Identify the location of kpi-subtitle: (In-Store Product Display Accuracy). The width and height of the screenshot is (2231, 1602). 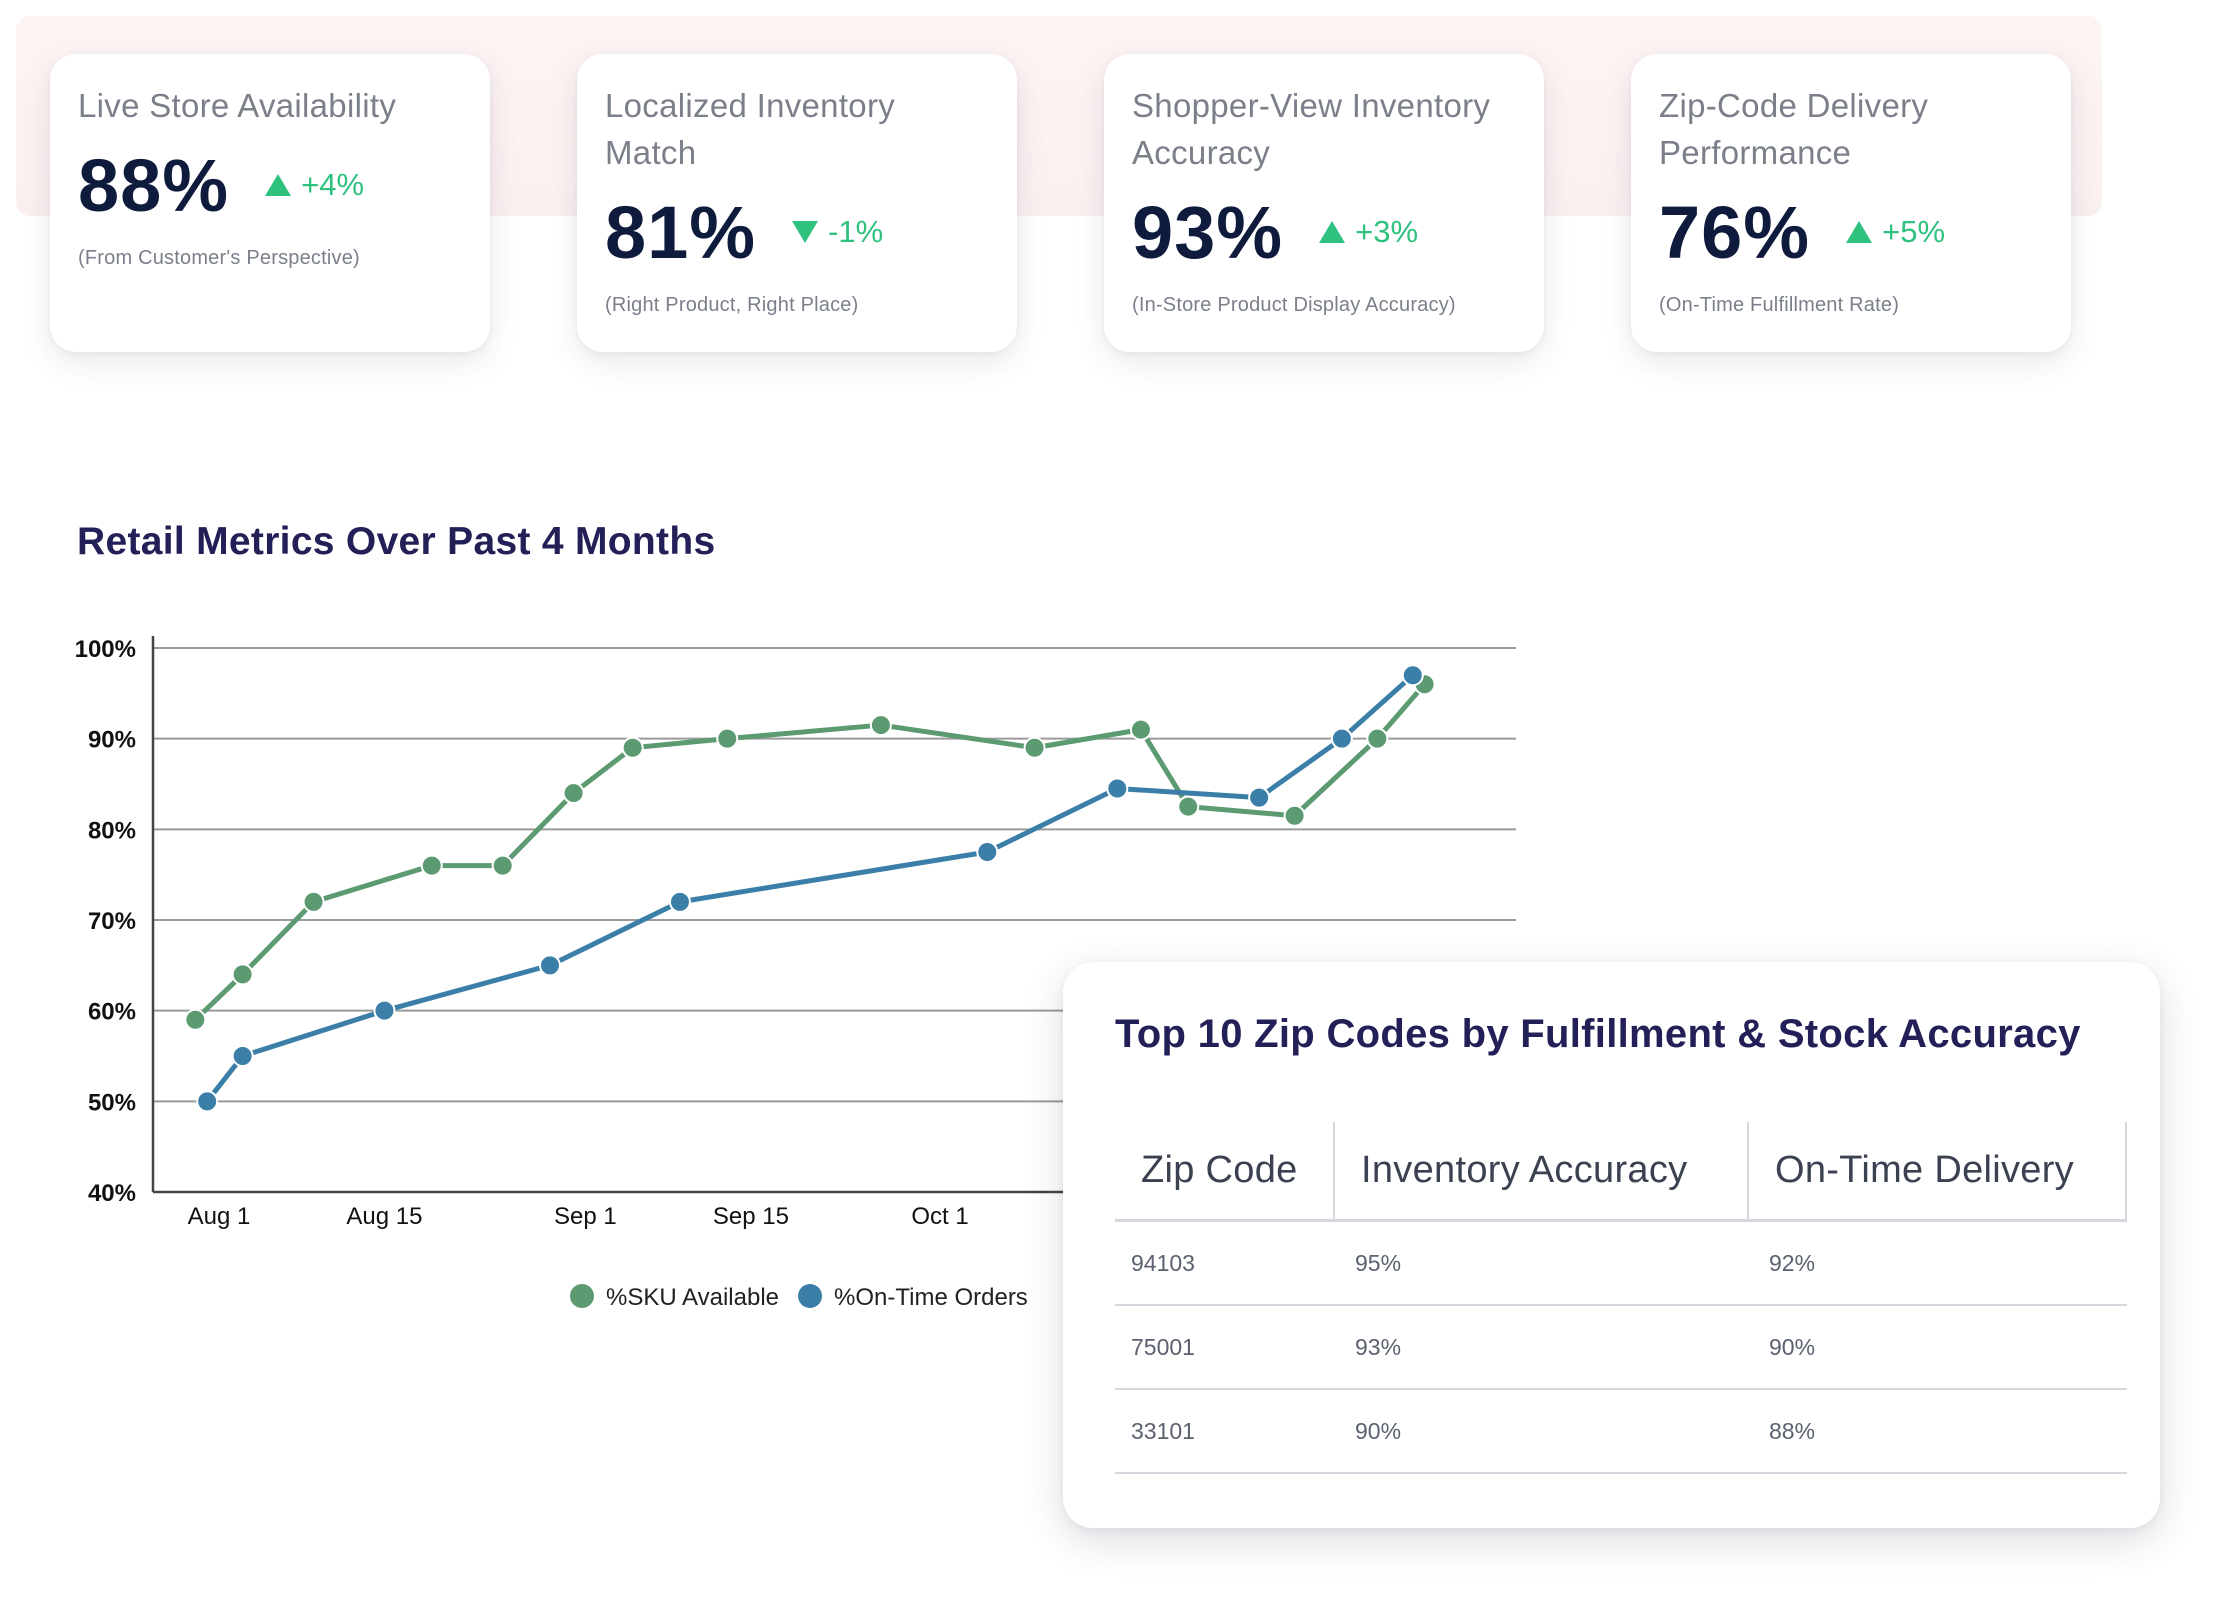
(1294, 305).